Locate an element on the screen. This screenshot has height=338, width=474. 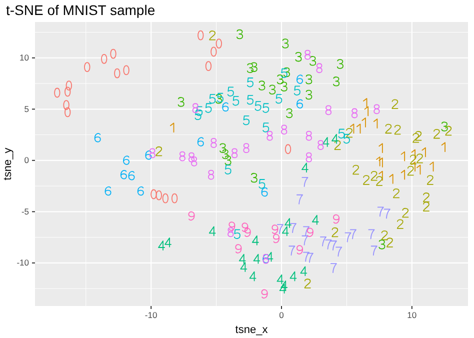
y-tick-label: -5 is located at coordinates (25, 211).